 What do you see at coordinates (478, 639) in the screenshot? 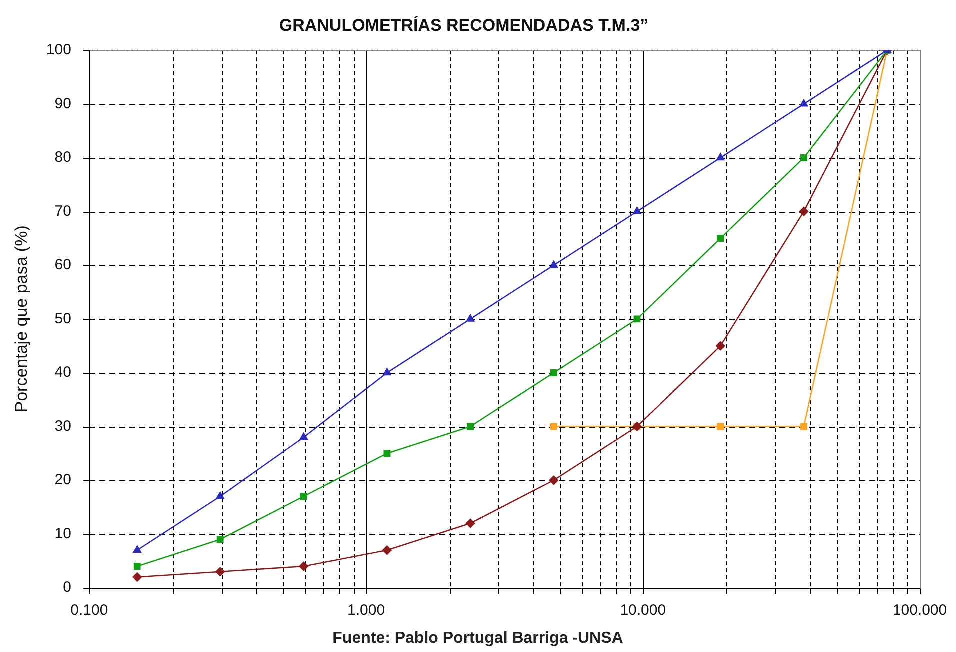
I see `source-note: Fuente: Pablo Portugal Barriga -UNSA` at bounding box center [478, 639].